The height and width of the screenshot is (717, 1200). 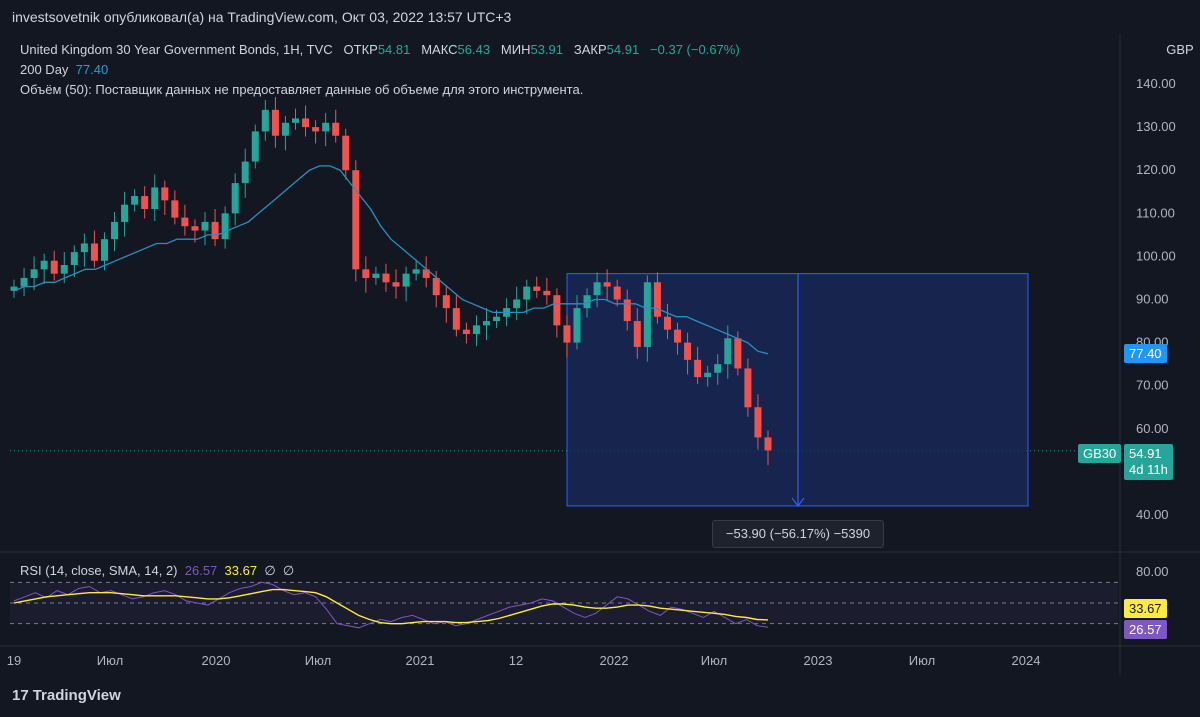 I want to click on rsi-line, so click(x=391, y=605).